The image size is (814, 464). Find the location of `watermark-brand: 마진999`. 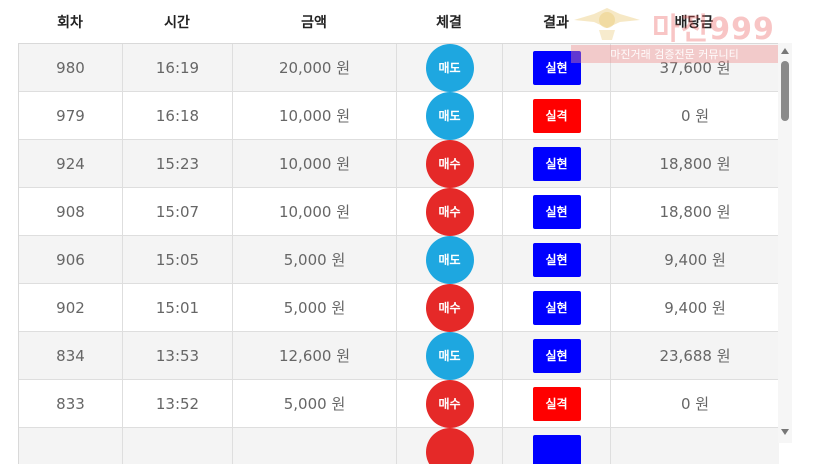

watermark-brand: 마진999 is located at coordinates (713, 26).